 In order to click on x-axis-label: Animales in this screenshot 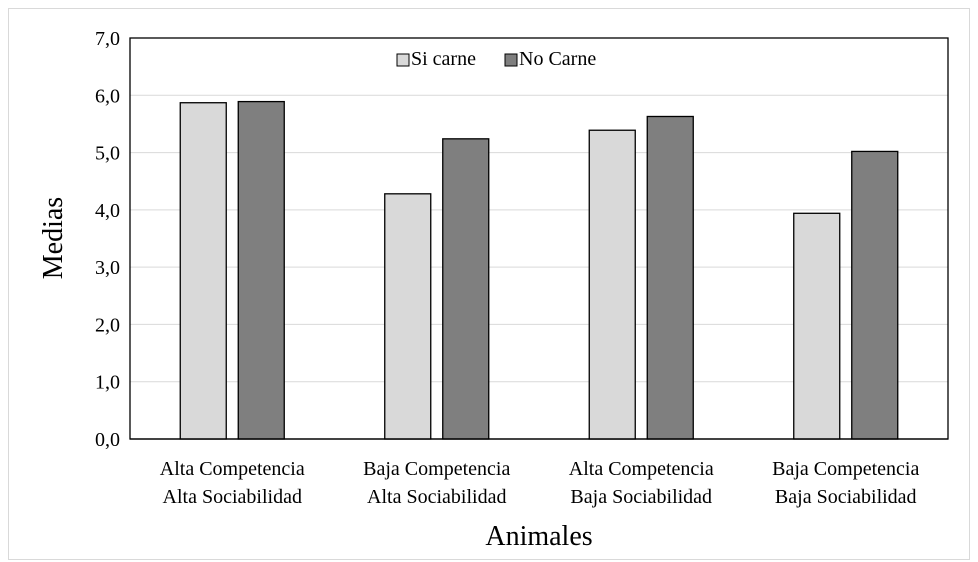, I will do `click(538, 536)`.